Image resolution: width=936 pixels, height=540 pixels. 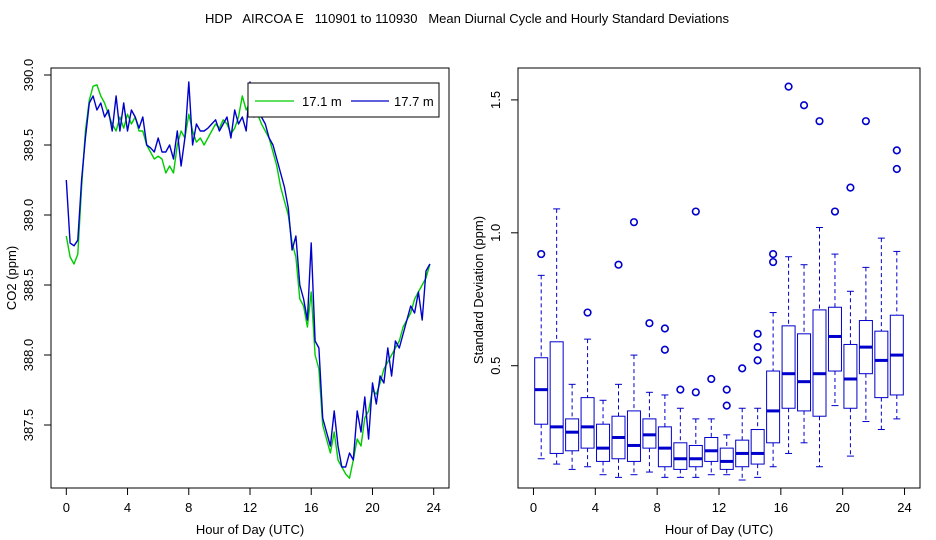 I want to click on left-y-tick-label: 388.0, so click(x=28, y=355).